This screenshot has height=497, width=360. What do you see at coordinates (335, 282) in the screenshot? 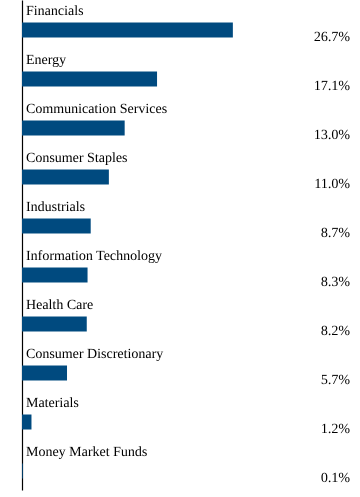
I see `data-label: 8.3%` at bounding box center [335, 282].